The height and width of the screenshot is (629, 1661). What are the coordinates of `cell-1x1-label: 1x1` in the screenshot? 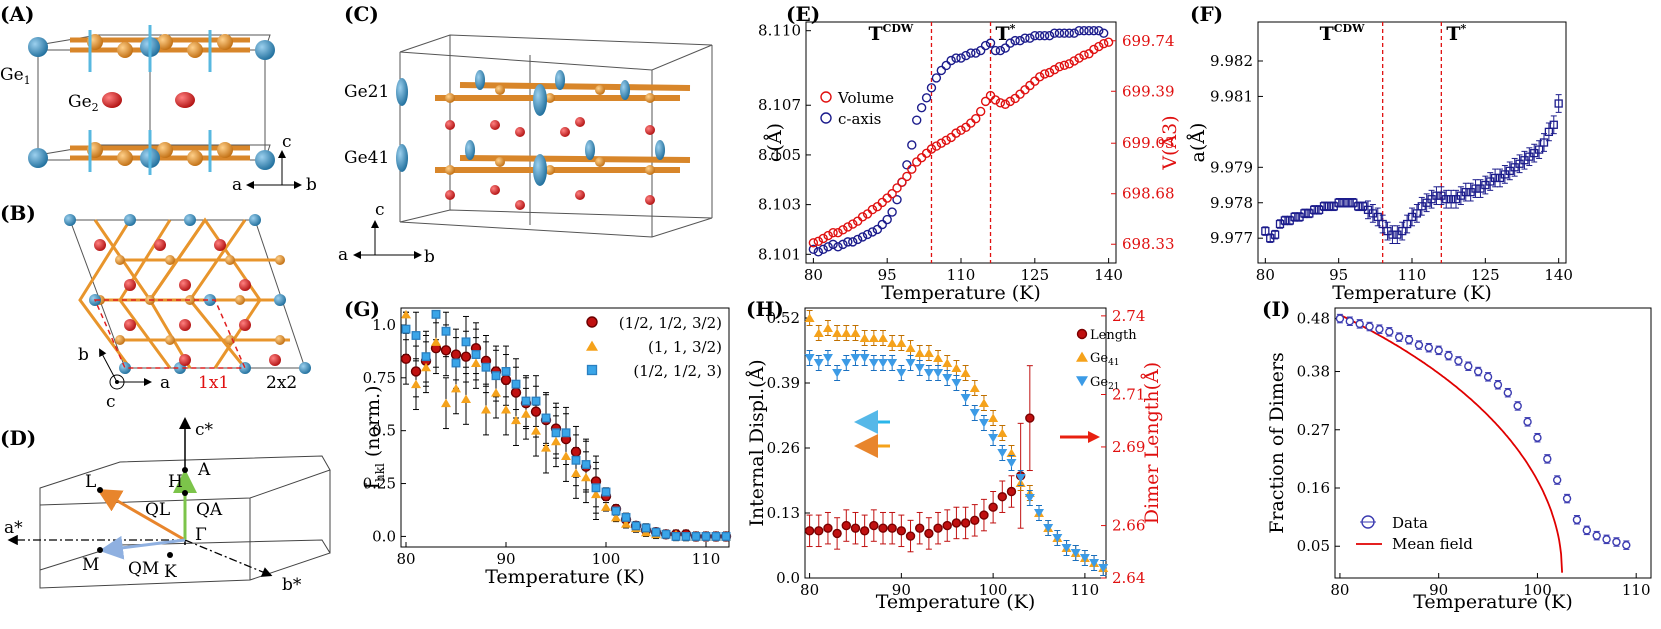 It's located at (213, 383).